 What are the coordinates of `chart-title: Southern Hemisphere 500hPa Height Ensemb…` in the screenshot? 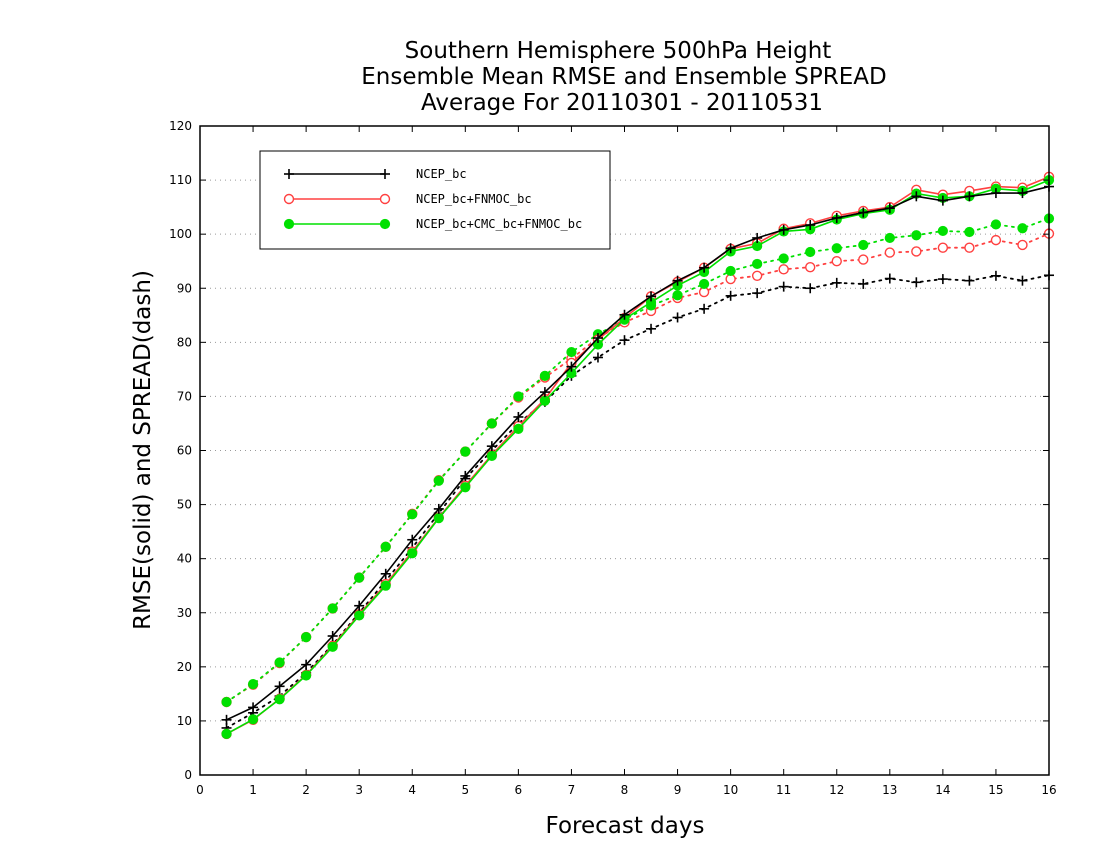 It's located at (623, 77).